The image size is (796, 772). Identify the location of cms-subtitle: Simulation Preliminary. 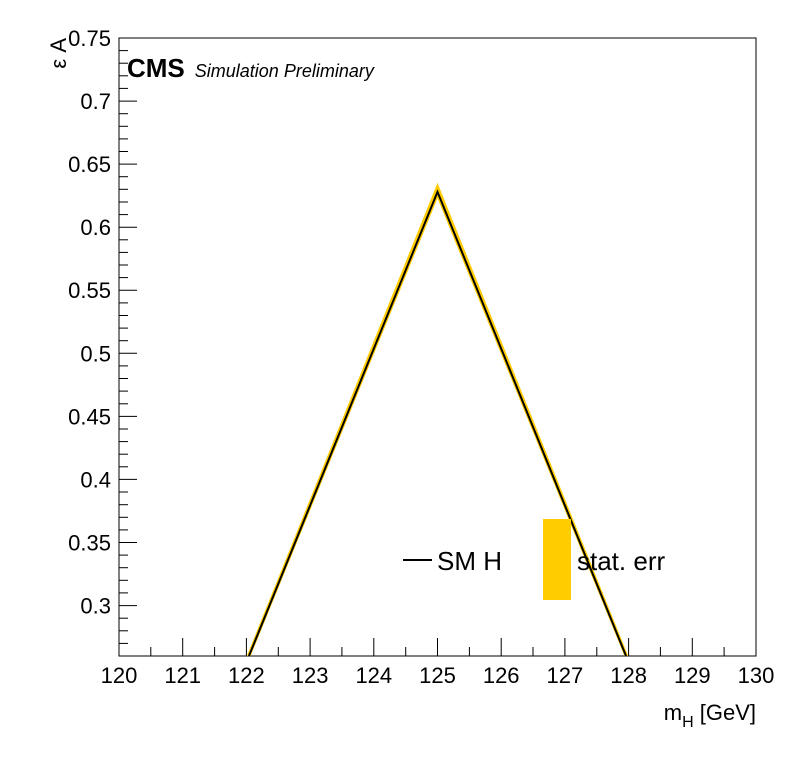
(285, 71).